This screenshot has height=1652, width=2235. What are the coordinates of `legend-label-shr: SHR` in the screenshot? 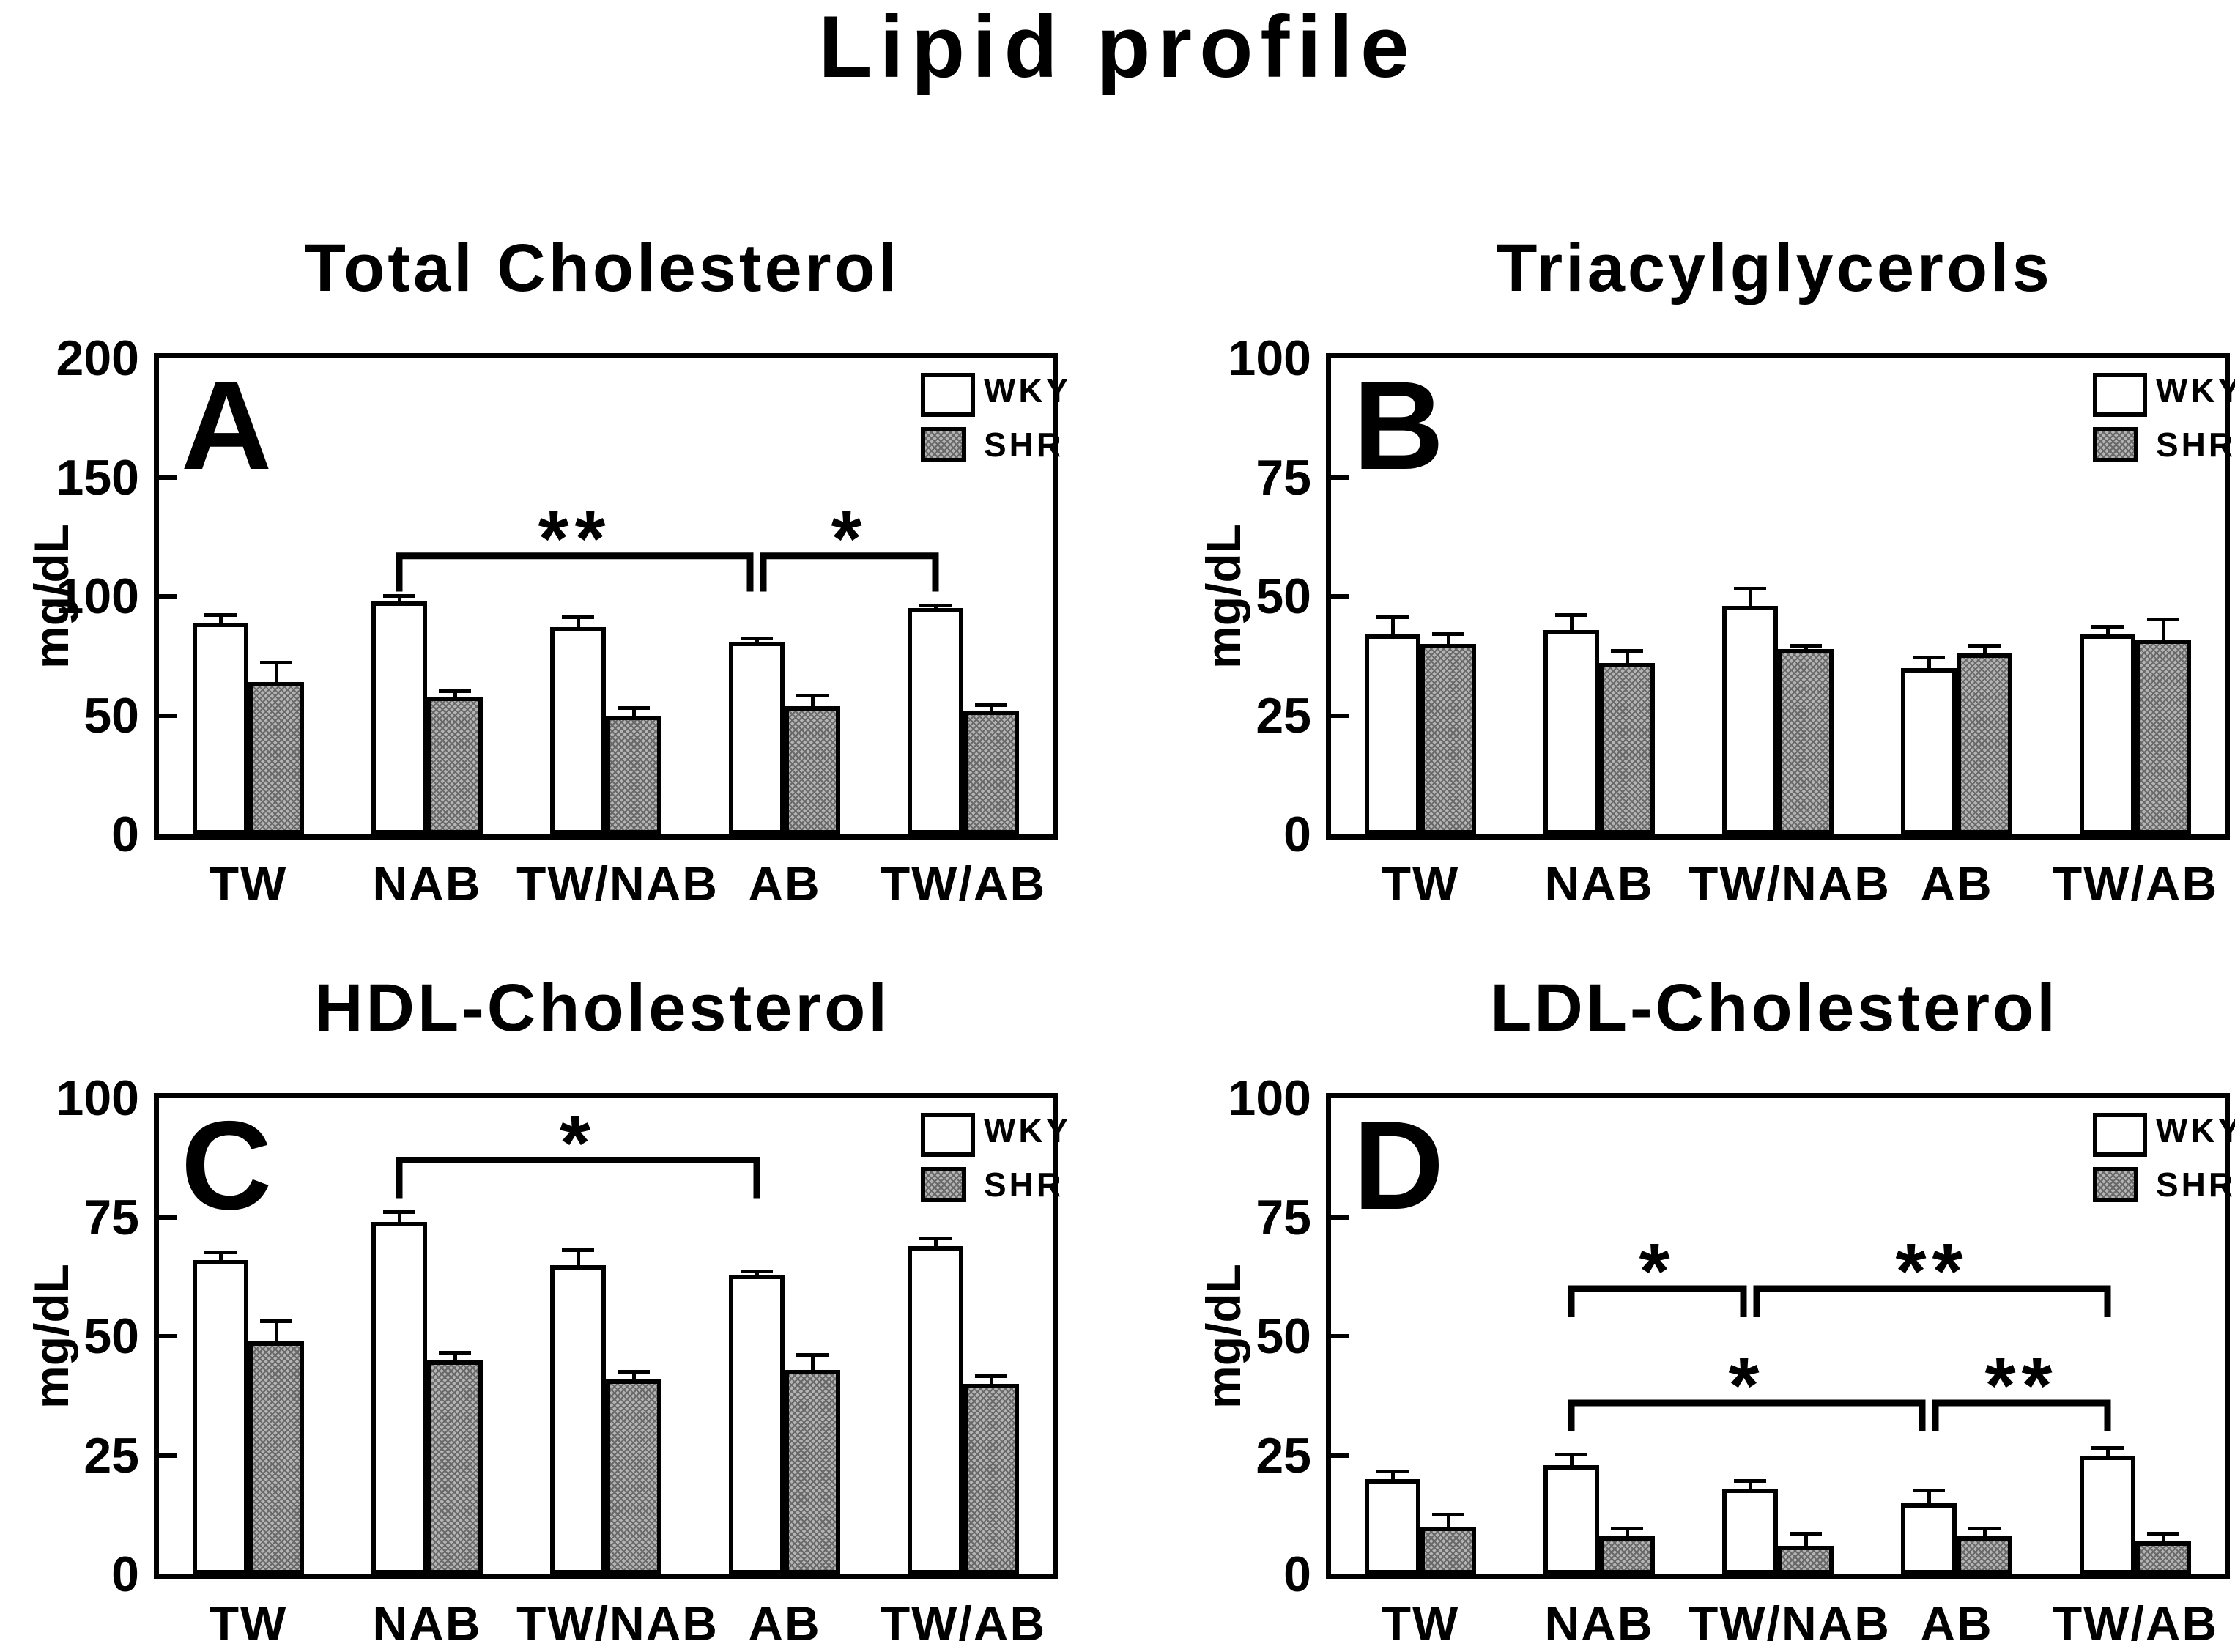 It's located at (1024, 1185).